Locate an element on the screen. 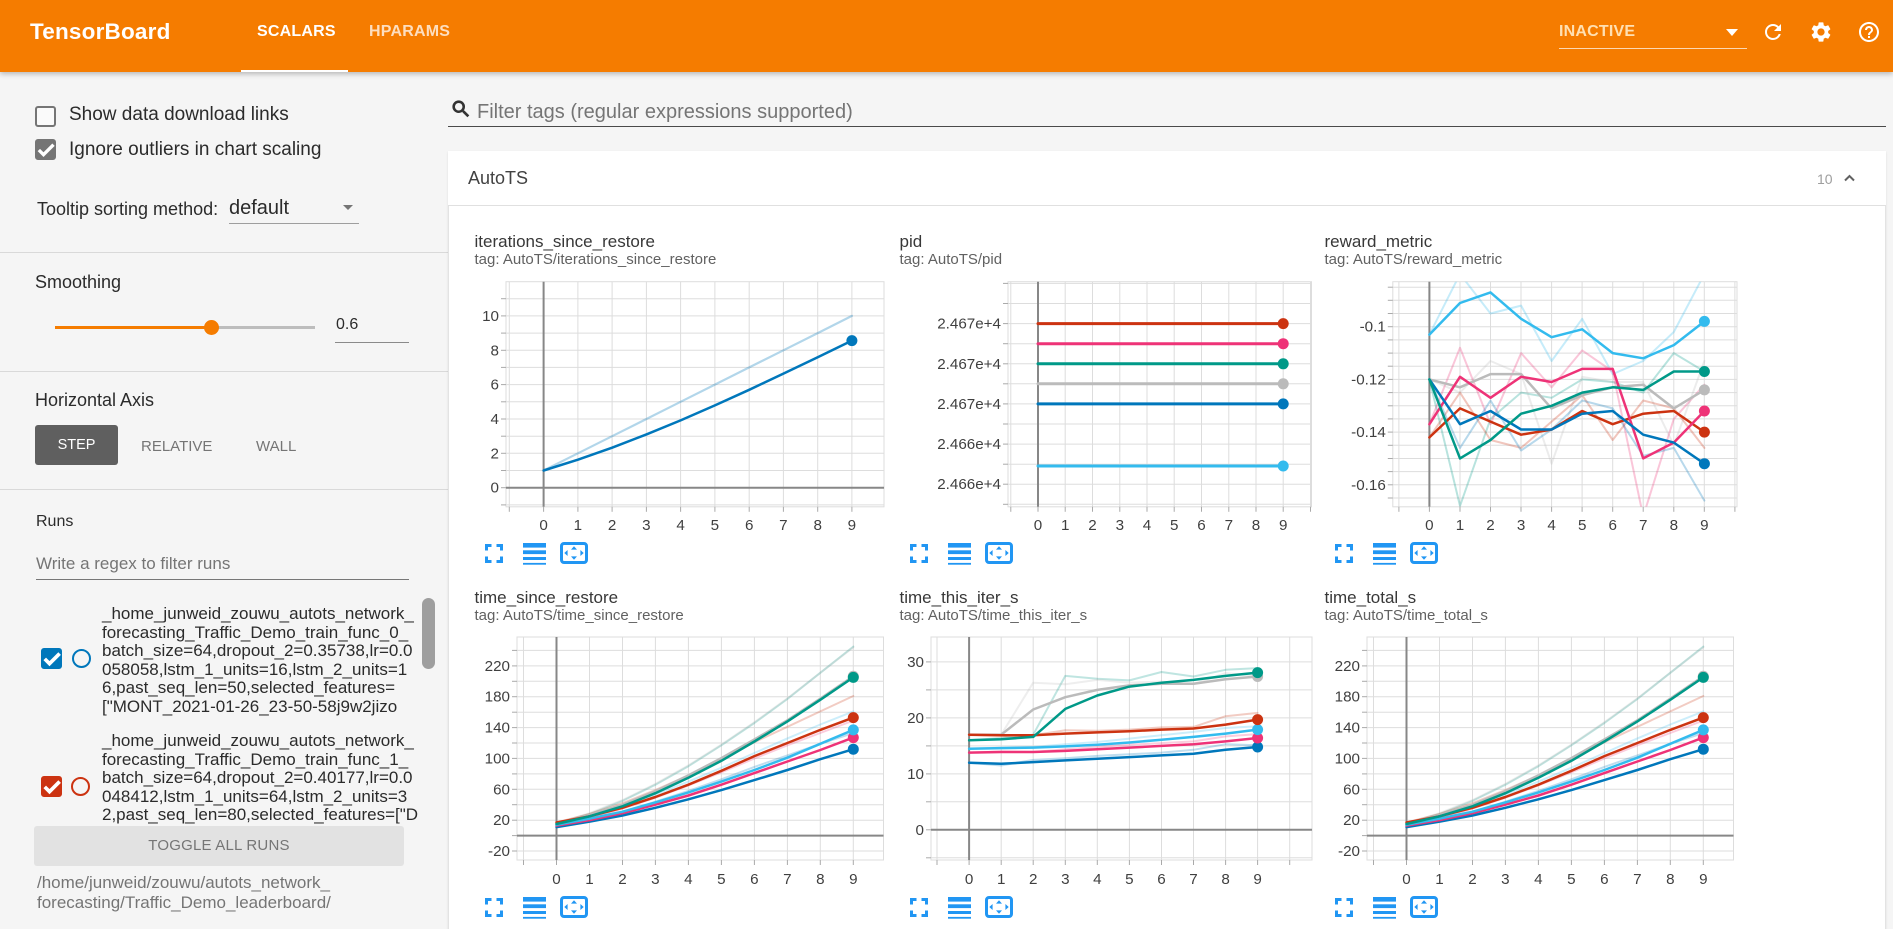  svg-text: -0.16 is located at coordinates (1368, 485).